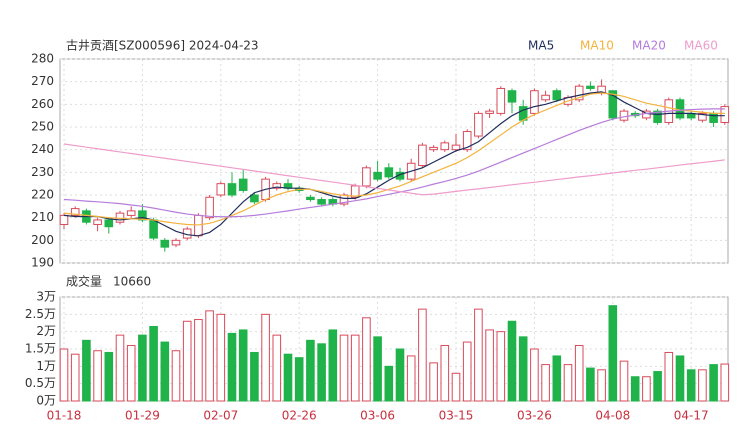 Image resolution: width=740 pixels, height=440 pixels. What do you see at coordinates (42, 263) in the screenshot?
I see `y-tick-label: 190` at bounding box center [42, 263].